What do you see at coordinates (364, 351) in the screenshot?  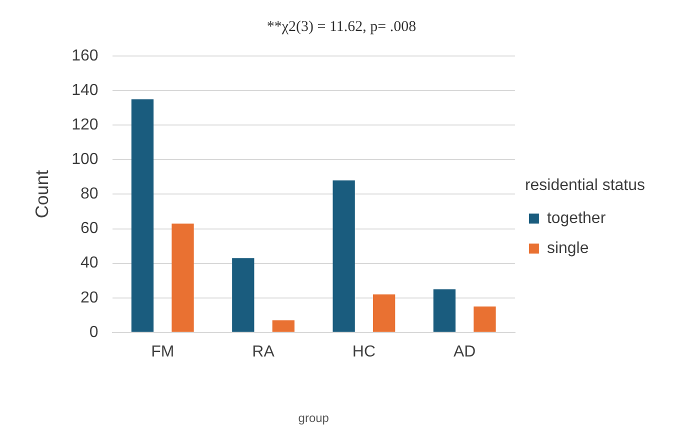 I see `x-tick-label: HC` at bounding box center [364, 351].